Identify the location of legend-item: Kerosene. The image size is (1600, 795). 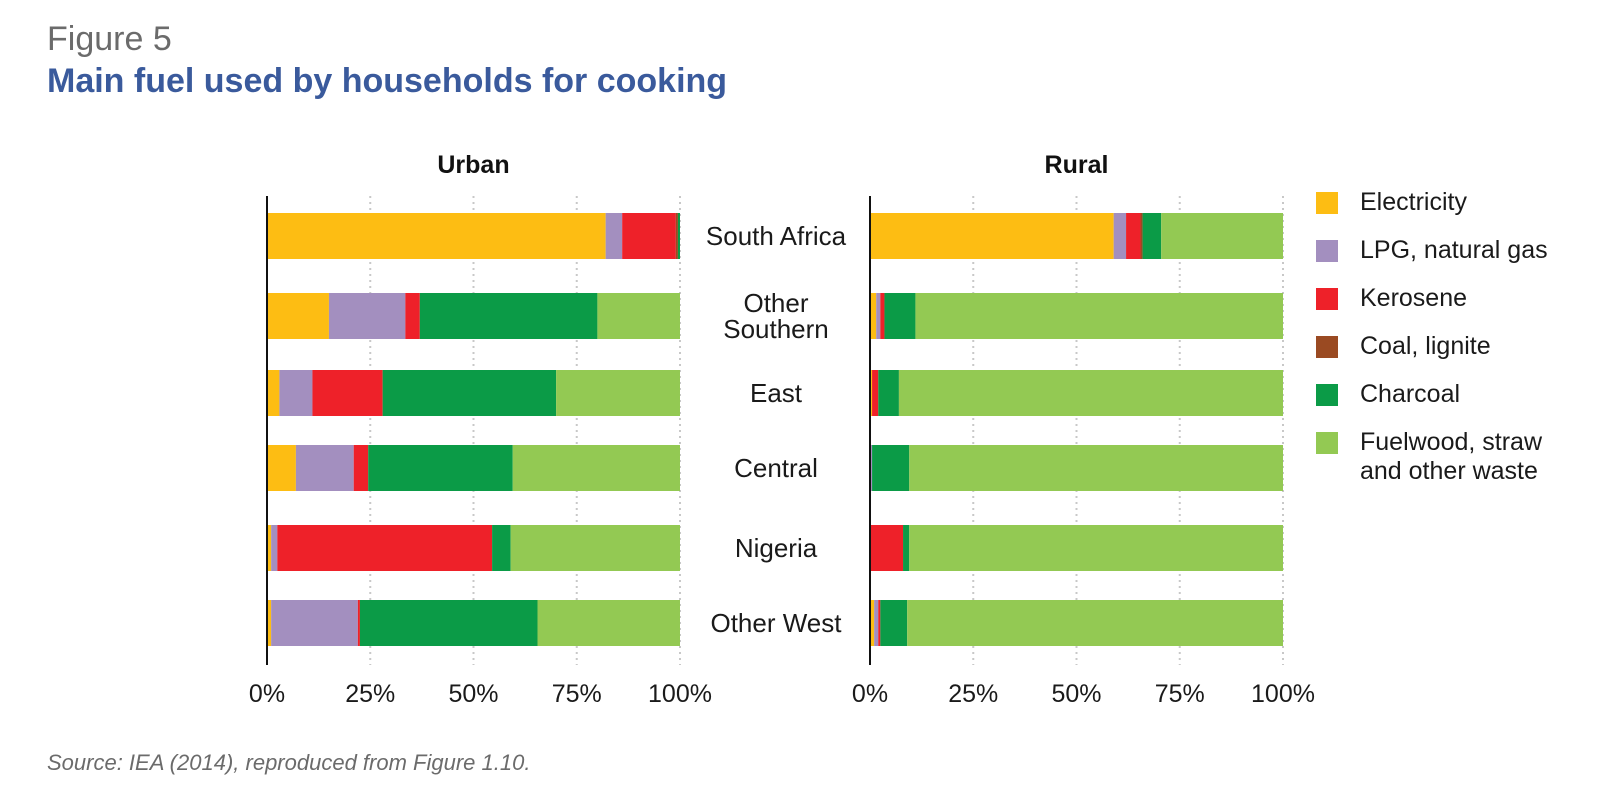
(1451, 298).